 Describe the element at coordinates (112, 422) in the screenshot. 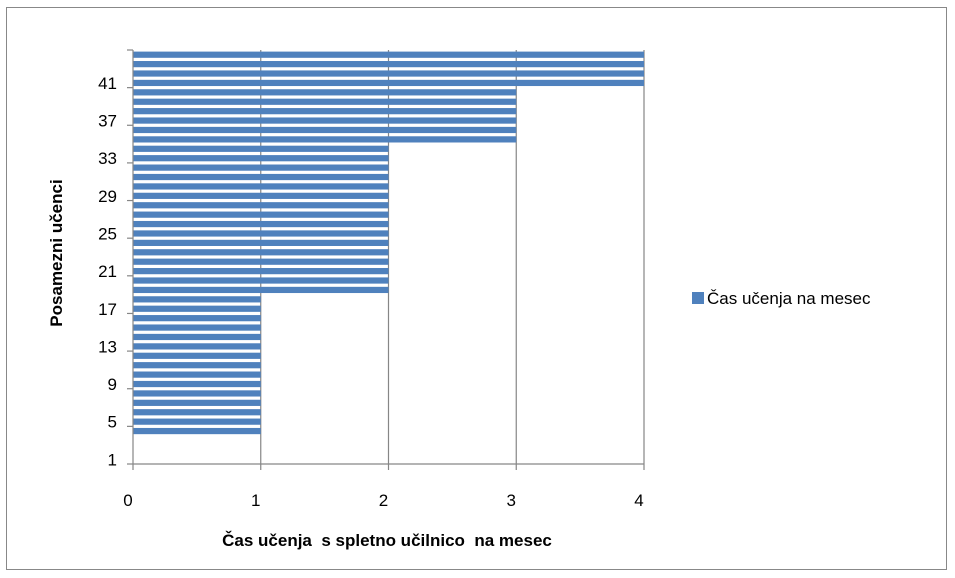

I see `y-tick-label: 5` at that location.